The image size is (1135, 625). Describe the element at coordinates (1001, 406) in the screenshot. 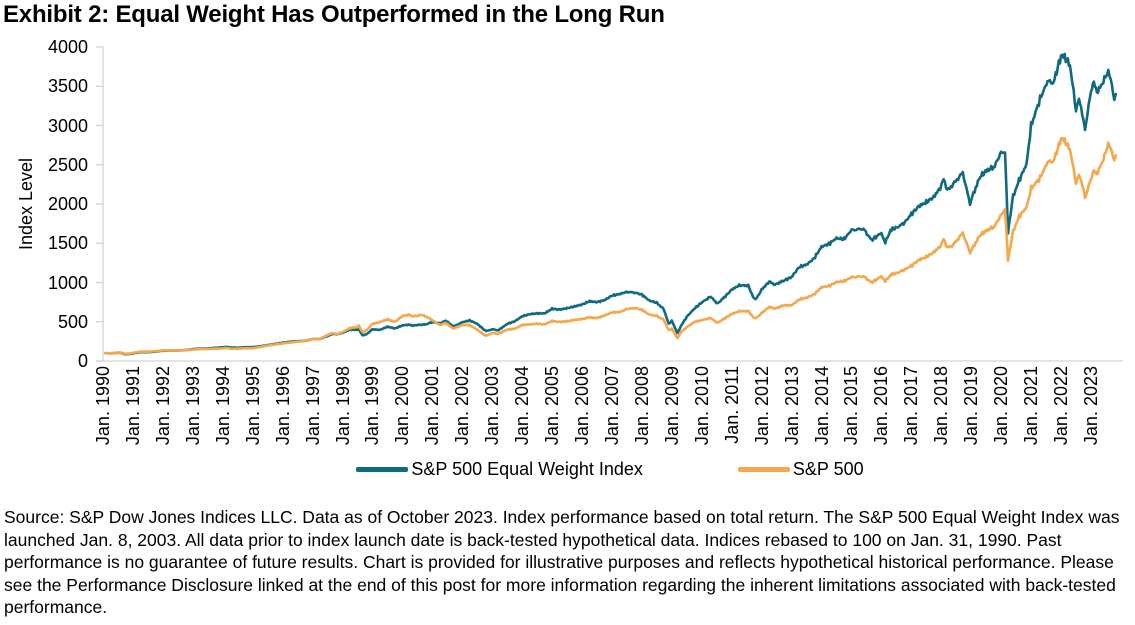

I see `x-tick-label: Jan. 2020` at that location.